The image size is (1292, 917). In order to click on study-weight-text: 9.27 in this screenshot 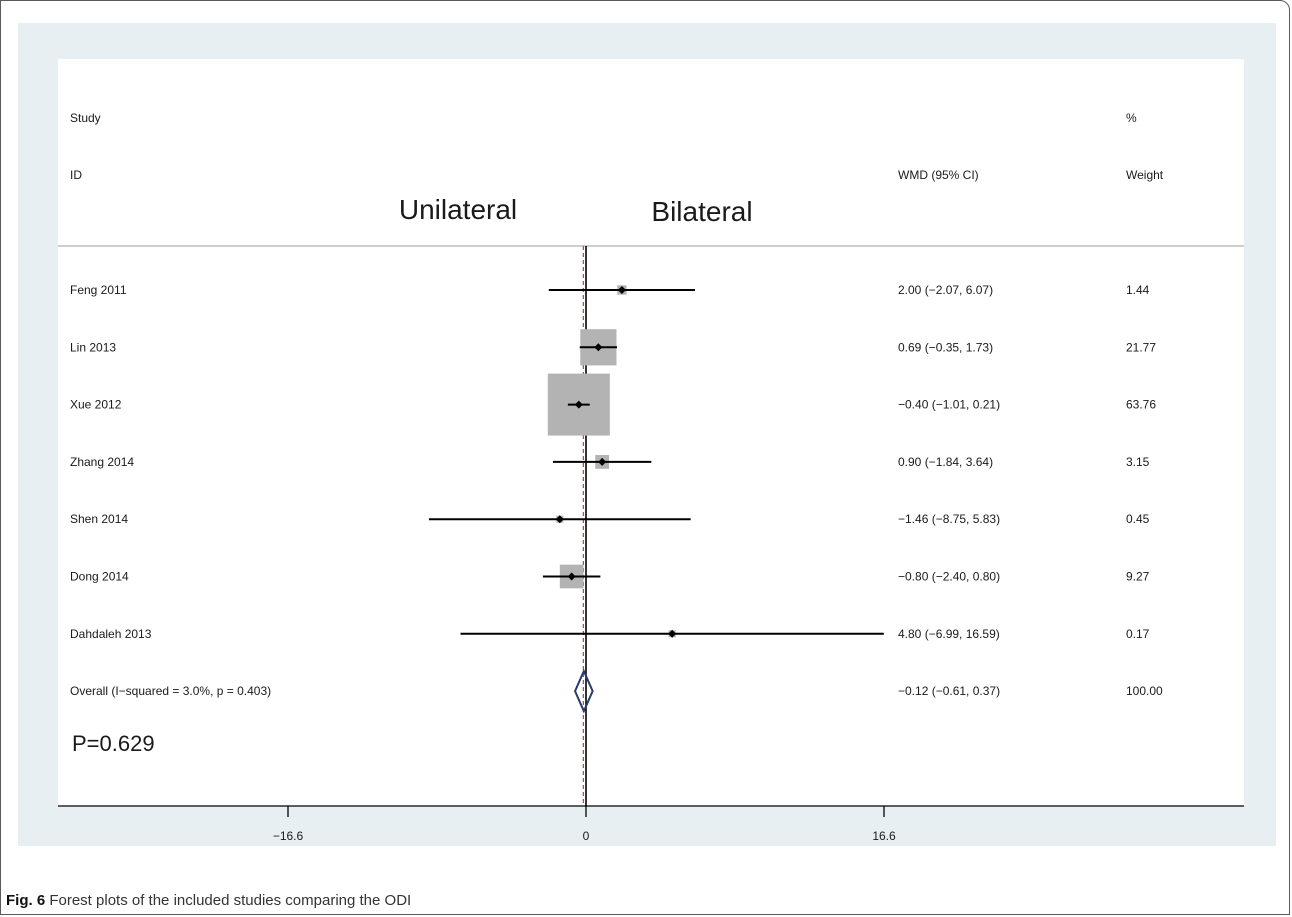, I will do `click(1138, 577)`.